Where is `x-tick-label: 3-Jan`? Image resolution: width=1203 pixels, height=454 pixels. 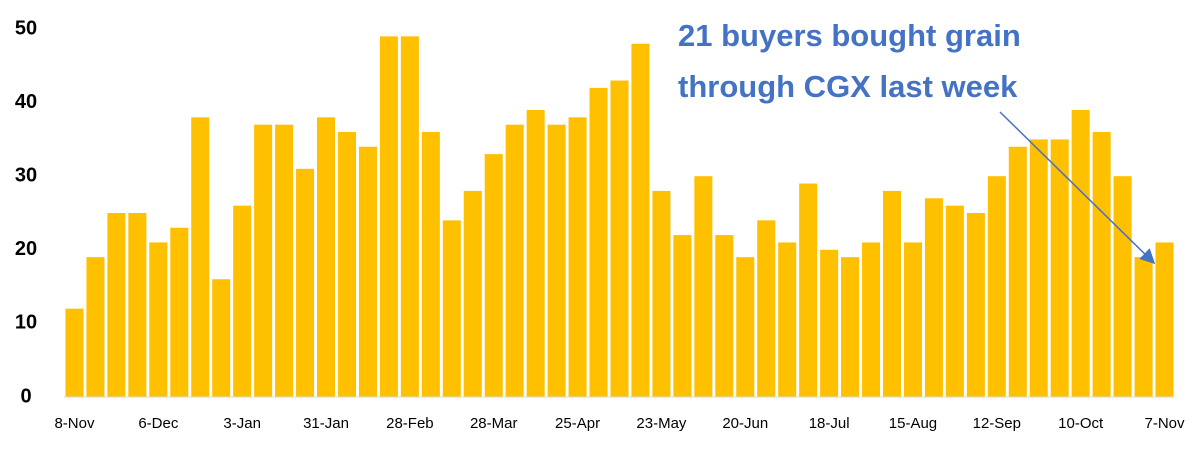
x-tick-label: 3-Jan is located at coordinates (242, 423).